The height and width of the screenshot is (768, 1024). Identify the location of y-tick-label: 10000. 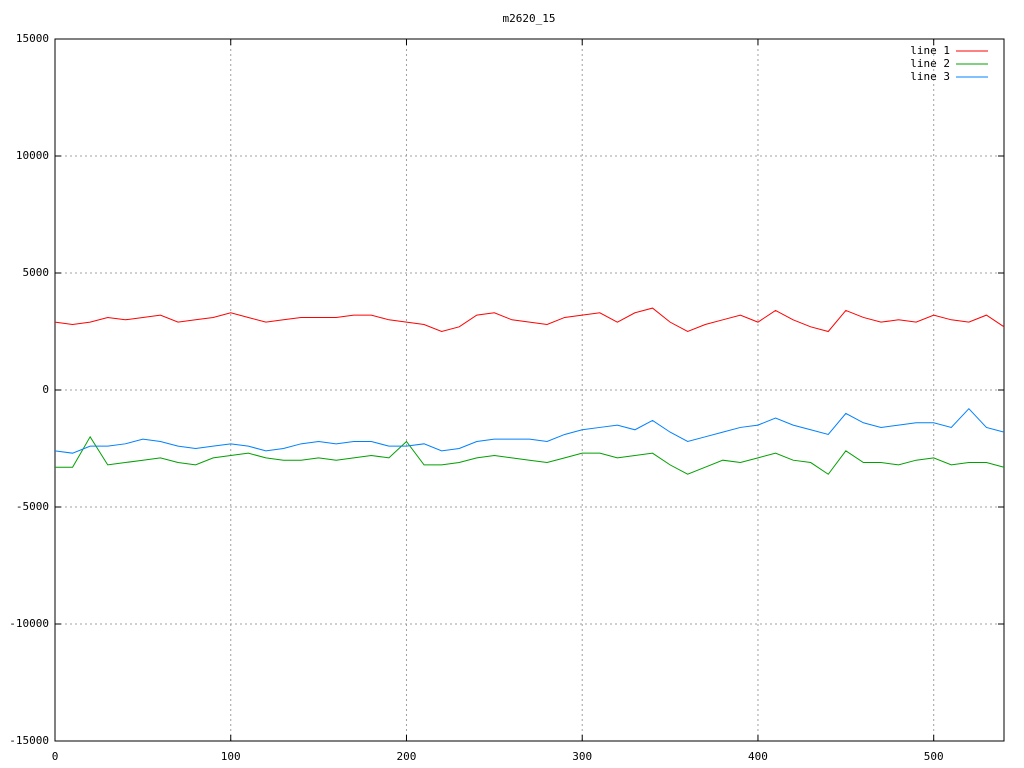
(32, 155).